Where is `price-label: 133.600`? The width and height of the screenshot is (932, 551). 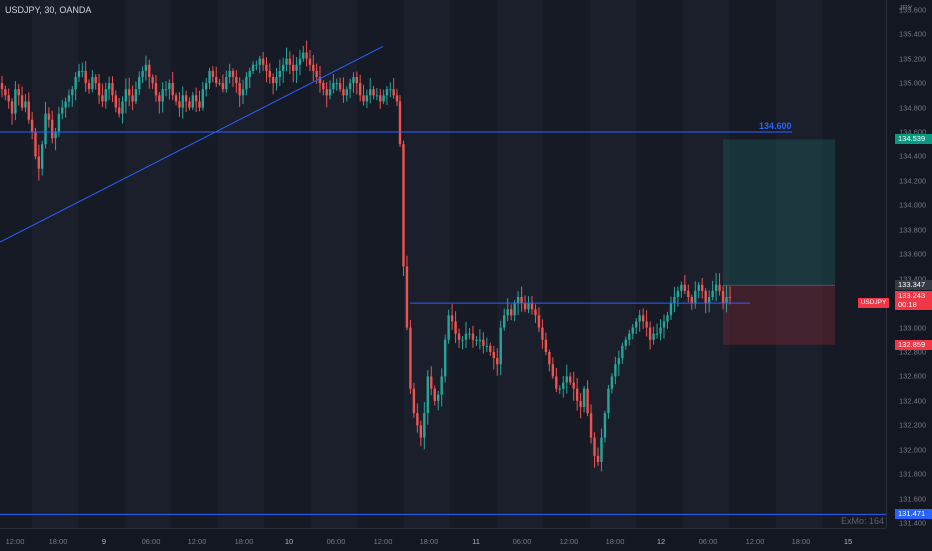
price-label: 133.600 is located at coordinates (913, 254).